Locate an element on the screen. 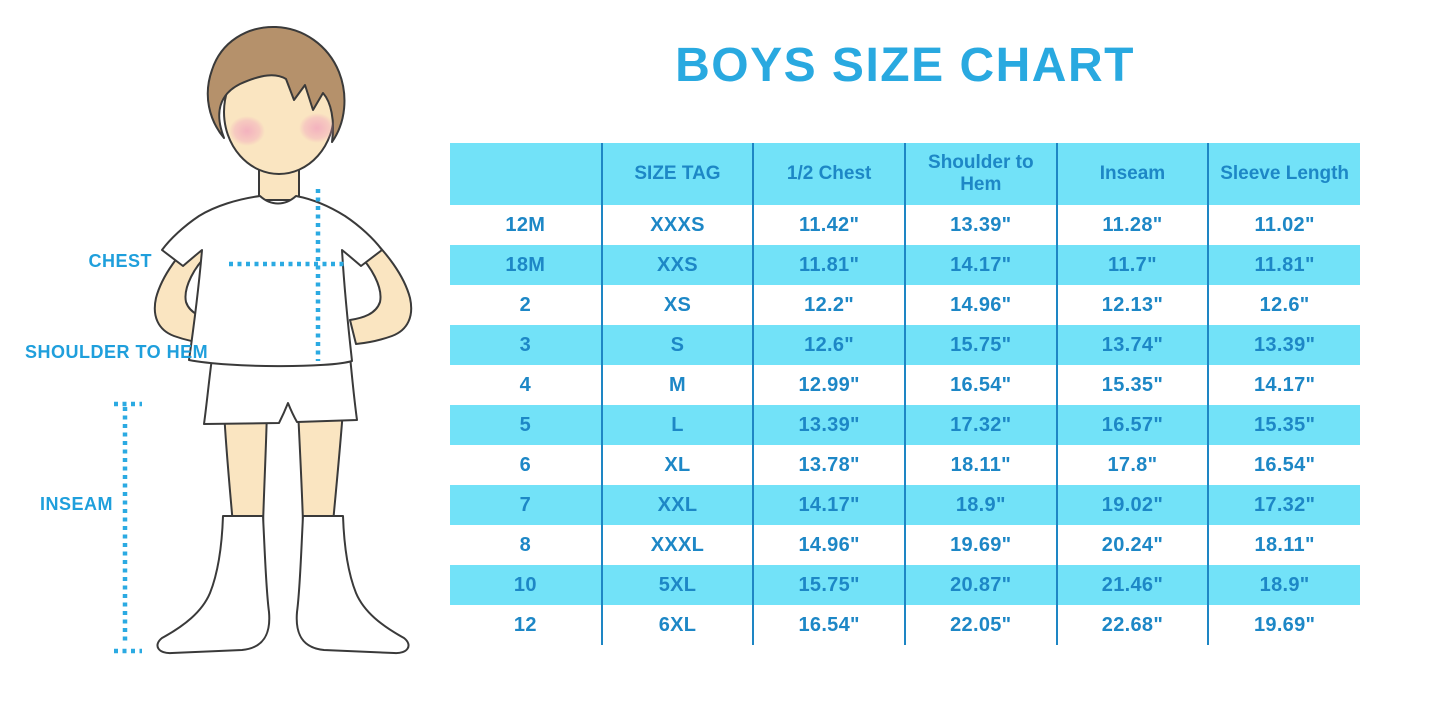 The height and width of the screenshot is (723, 1445). measurement-cell: 20.87" is located at coordinates (980, 585).